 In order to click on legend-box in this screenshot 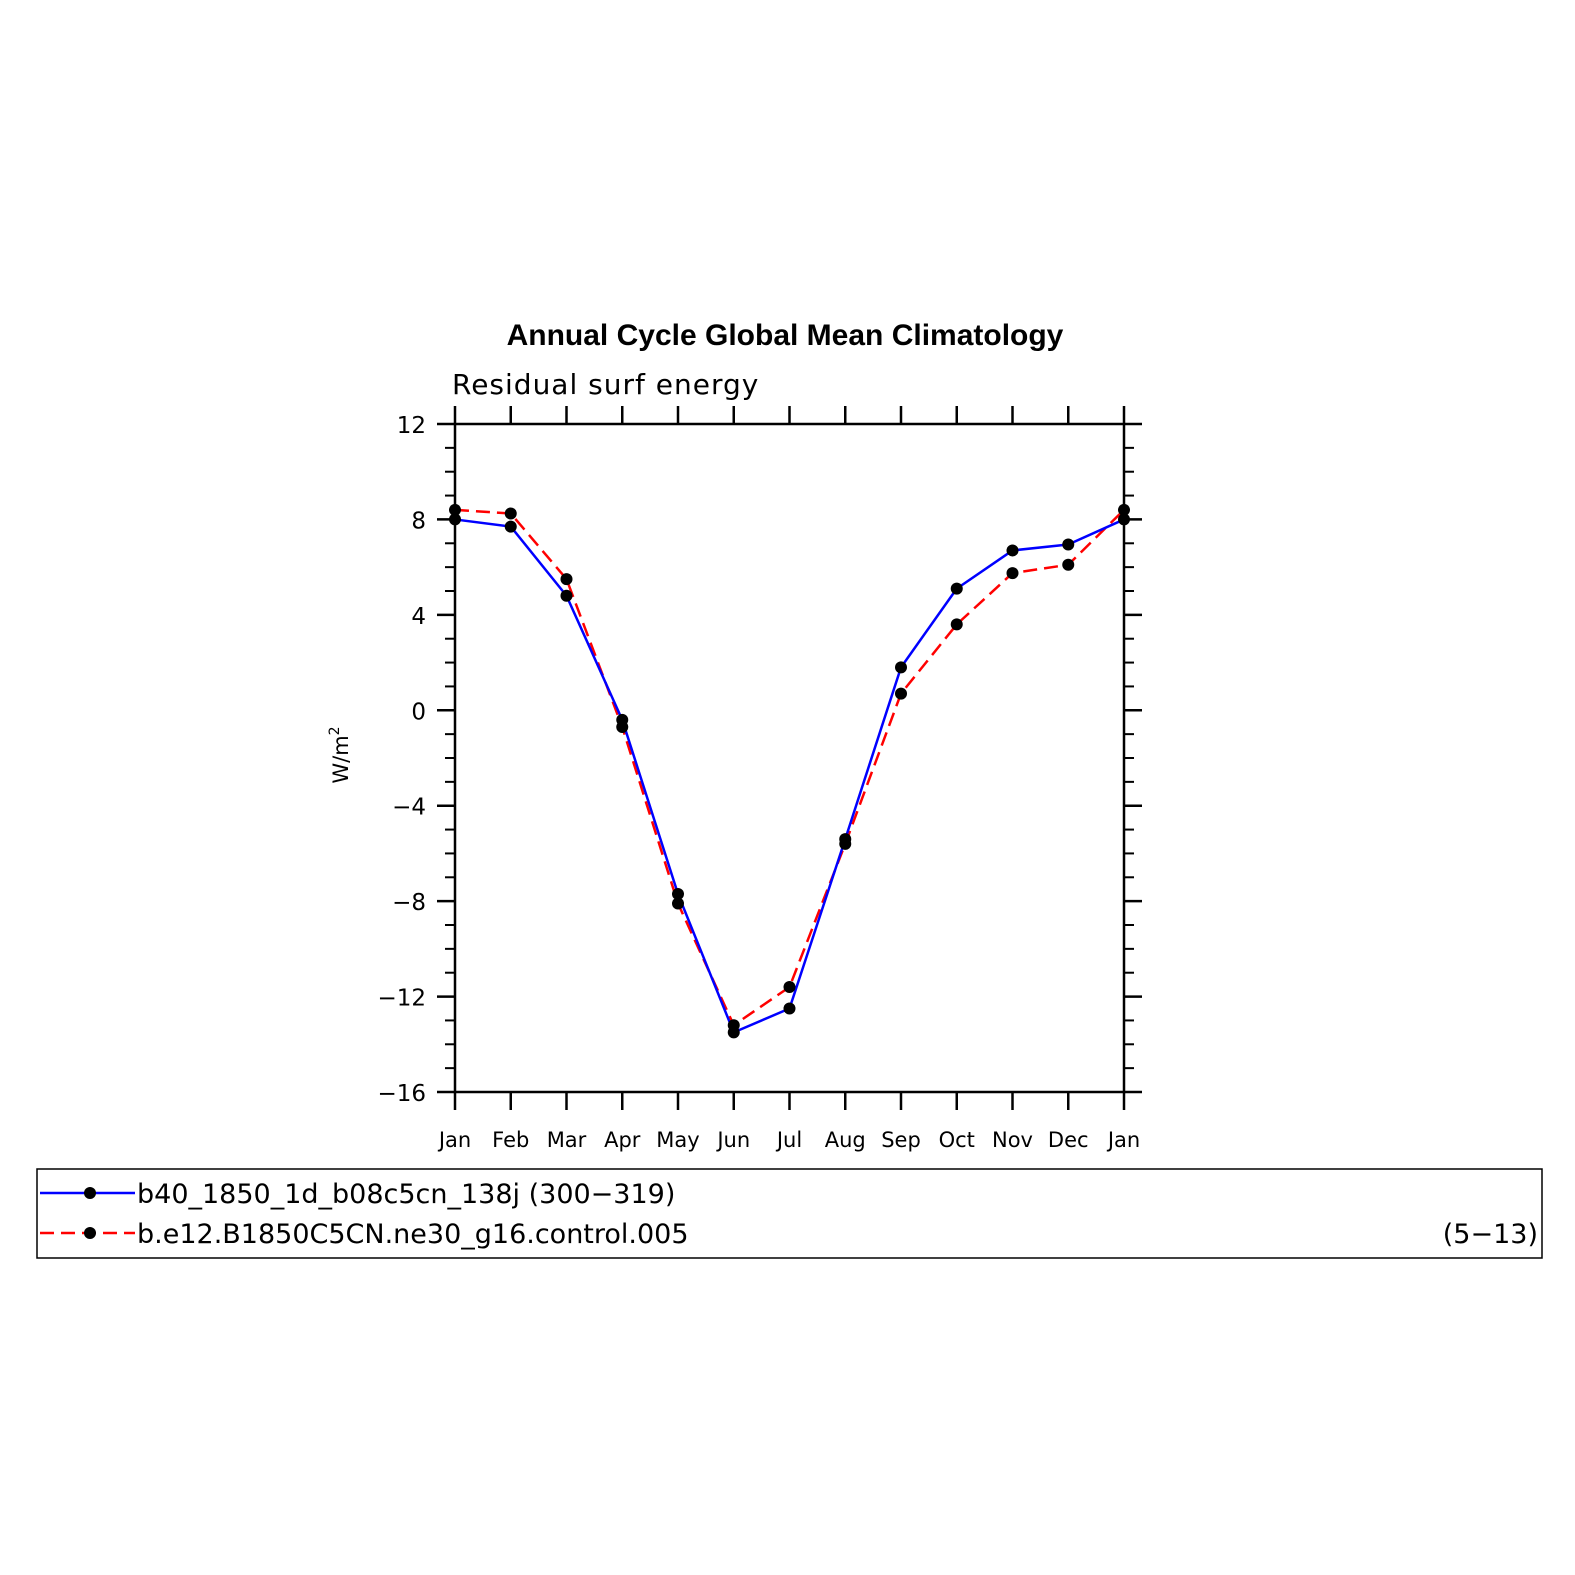, I will do `click(789, 1213)`.